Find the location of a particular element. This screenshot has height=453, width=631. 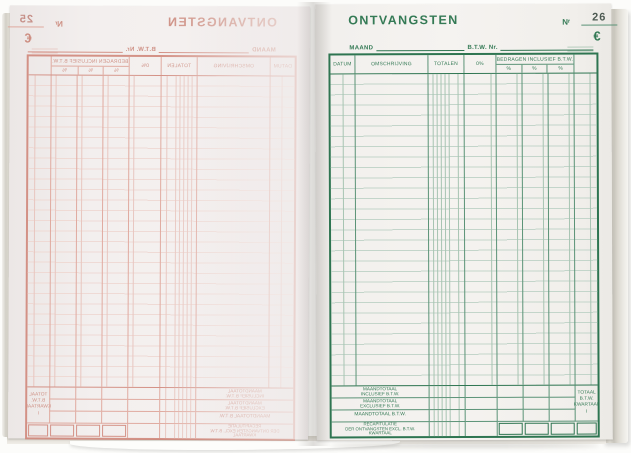

bottom-page-stack-edge is located at coordinates (306, 440).